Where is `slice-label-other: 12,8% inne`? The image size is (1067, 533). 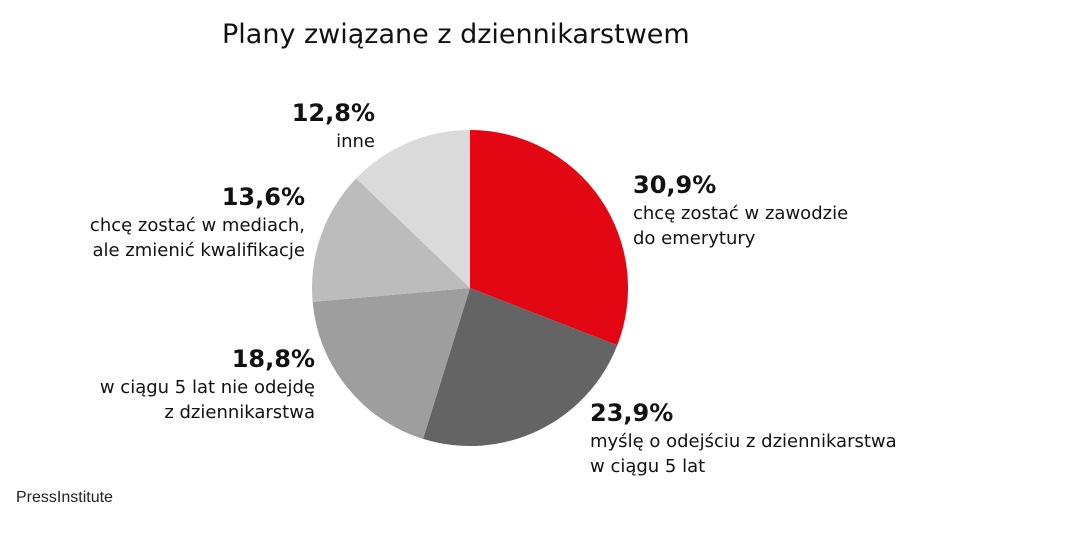
slice-label-other: 12,8% inne is located at coordinates (333, 126).